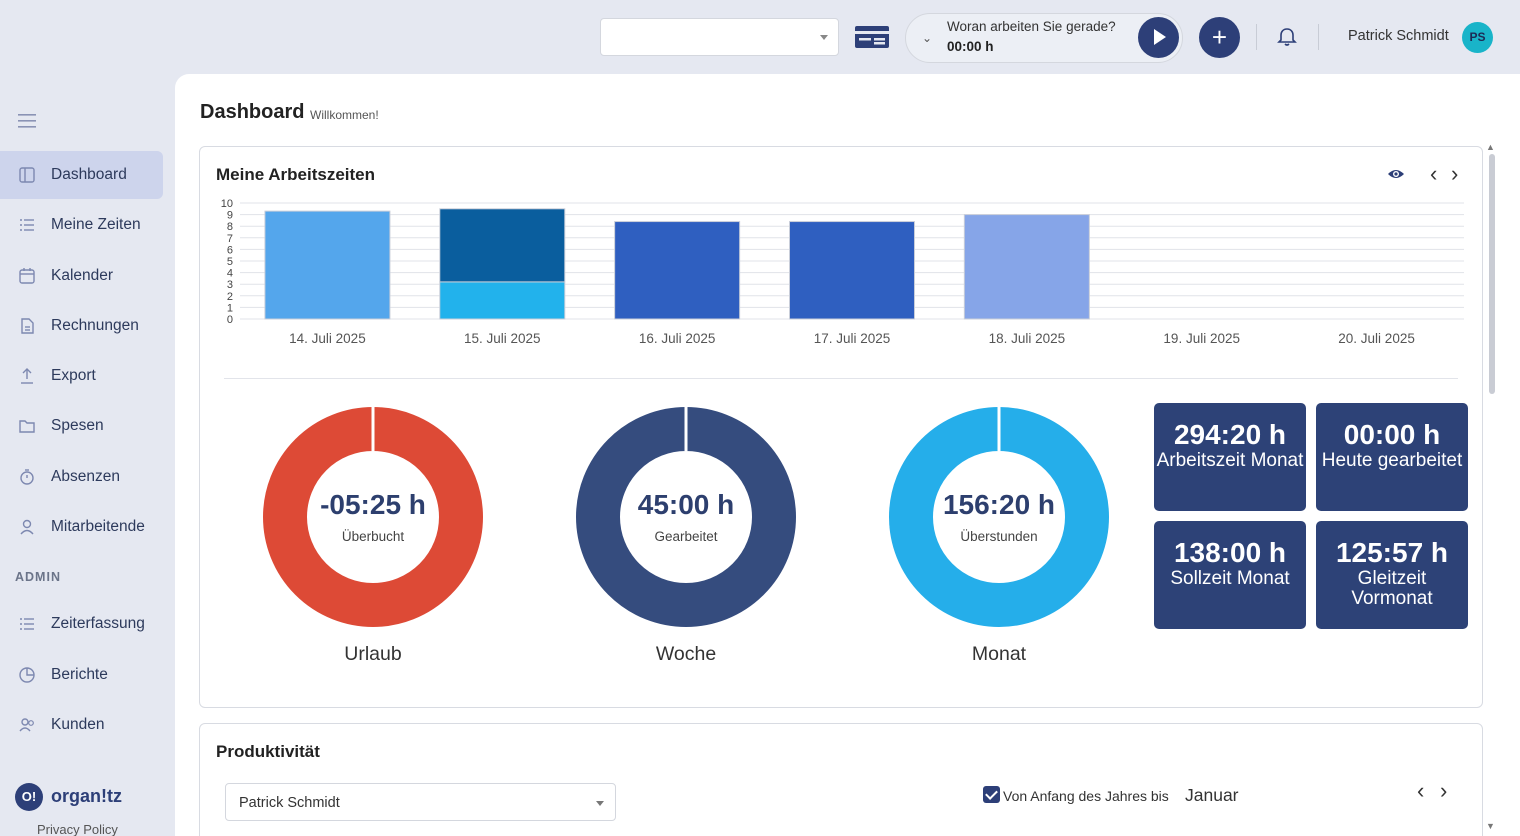 Image resolution: width=1520 pixels, height=836 pixels. What do you see at coordinates (1212, 795) in the screenshot?
I see `range-month: Januar` at bounding box center [1212, 795].